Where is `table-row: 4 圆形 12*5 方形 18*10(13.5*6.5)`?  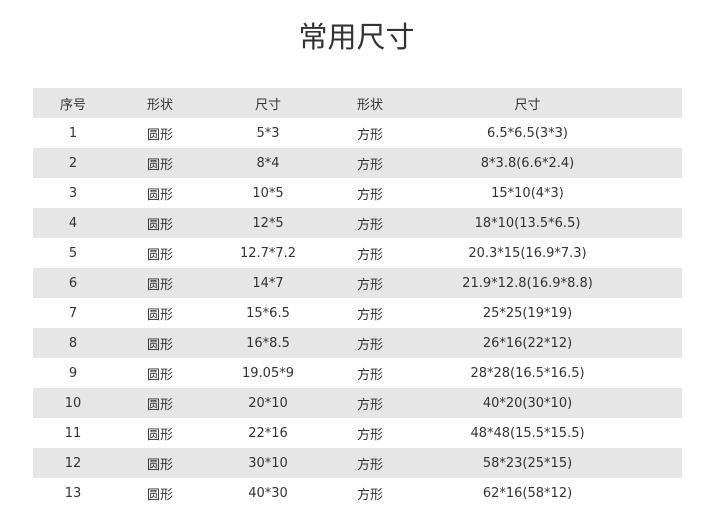
table-row: 4 圆形 12*5 方形 18*10(13.5*6.5) is located at coordinates (357, 223).